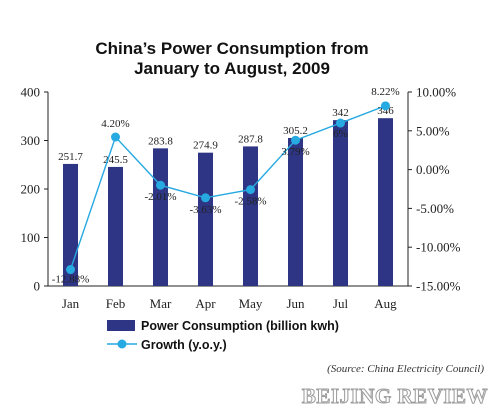 The width and height of the screenshot is (500, 414). What do you see at coordinates (251, 303) in the screenshot?
I see `x-axis-tick-label: May` at bounding box center [251, 303].